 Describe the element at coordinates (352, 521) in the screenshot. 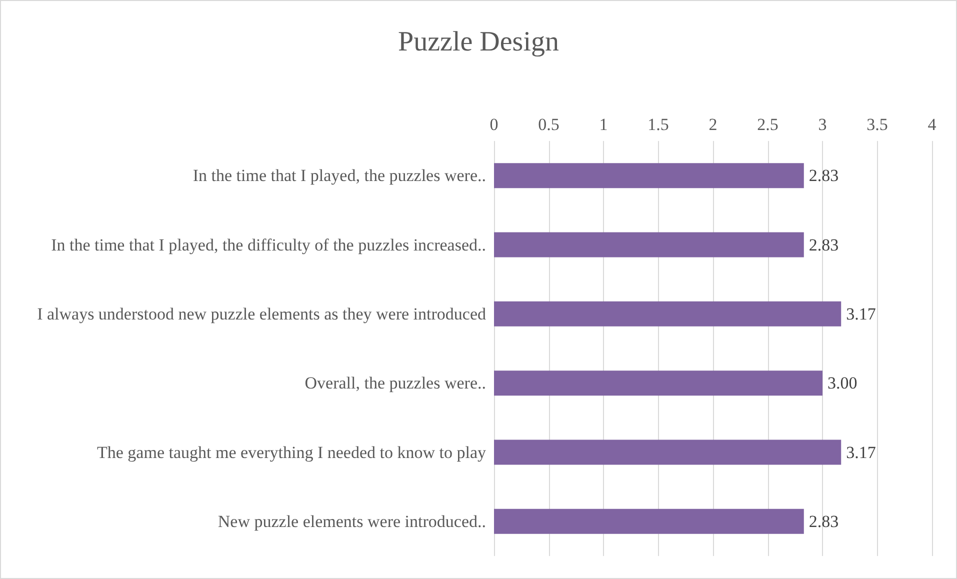

I see `y-tick-label: New puzzle elements were introduced..` at that location.